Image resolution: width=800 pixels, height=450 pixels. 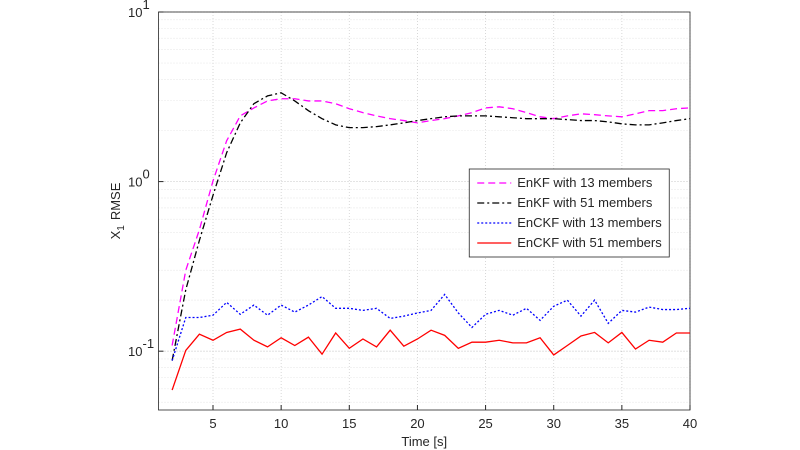 I want to click on x-tick-label: 5, so click(x=212, y=423).